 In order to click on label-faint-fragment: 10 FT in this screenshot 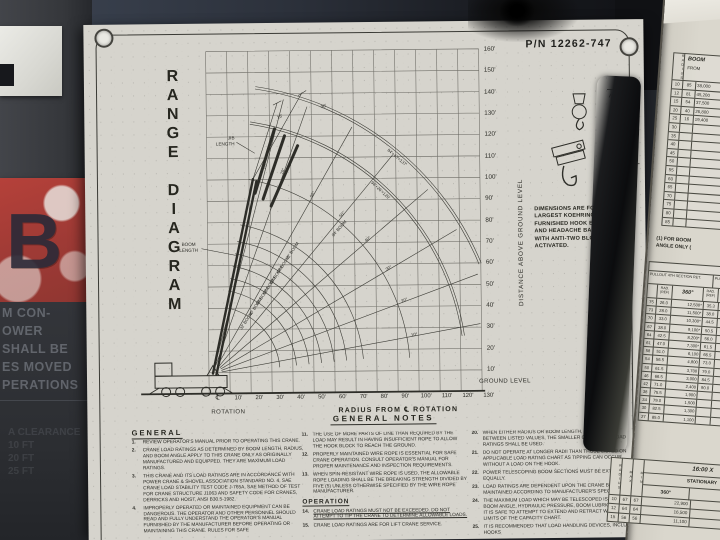, I will do `click(21, 445)`.